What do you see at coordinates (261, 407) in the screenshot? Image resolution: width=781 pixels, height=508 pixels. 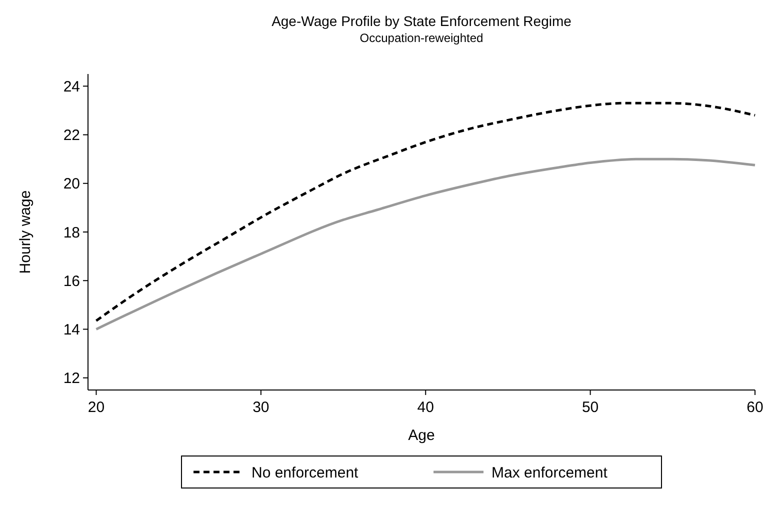 I see `x-tick-label: 30` at bounding box center [261, 407].